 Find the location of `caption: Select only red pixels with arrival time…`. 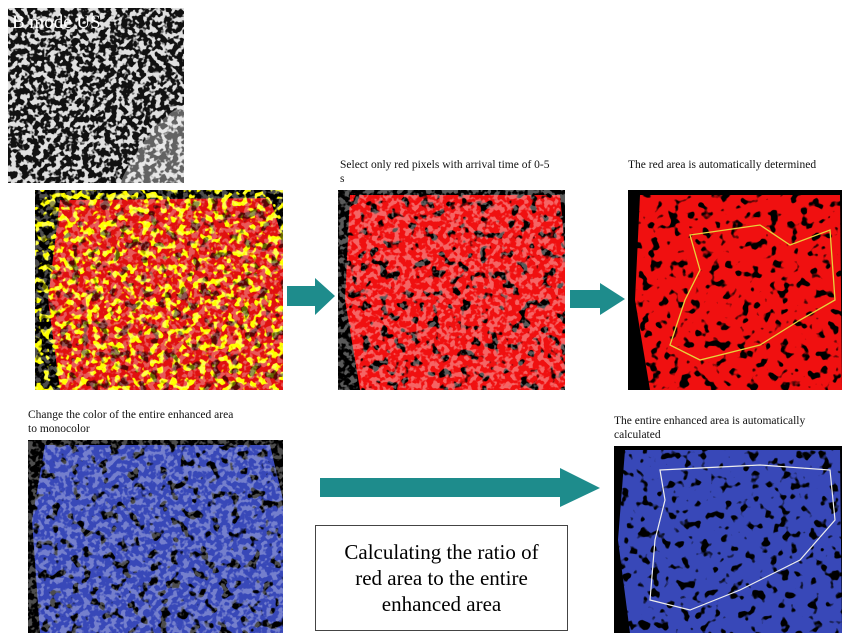

caption: Select only red pixels with arrival time… is located at coordinates (445, 172).